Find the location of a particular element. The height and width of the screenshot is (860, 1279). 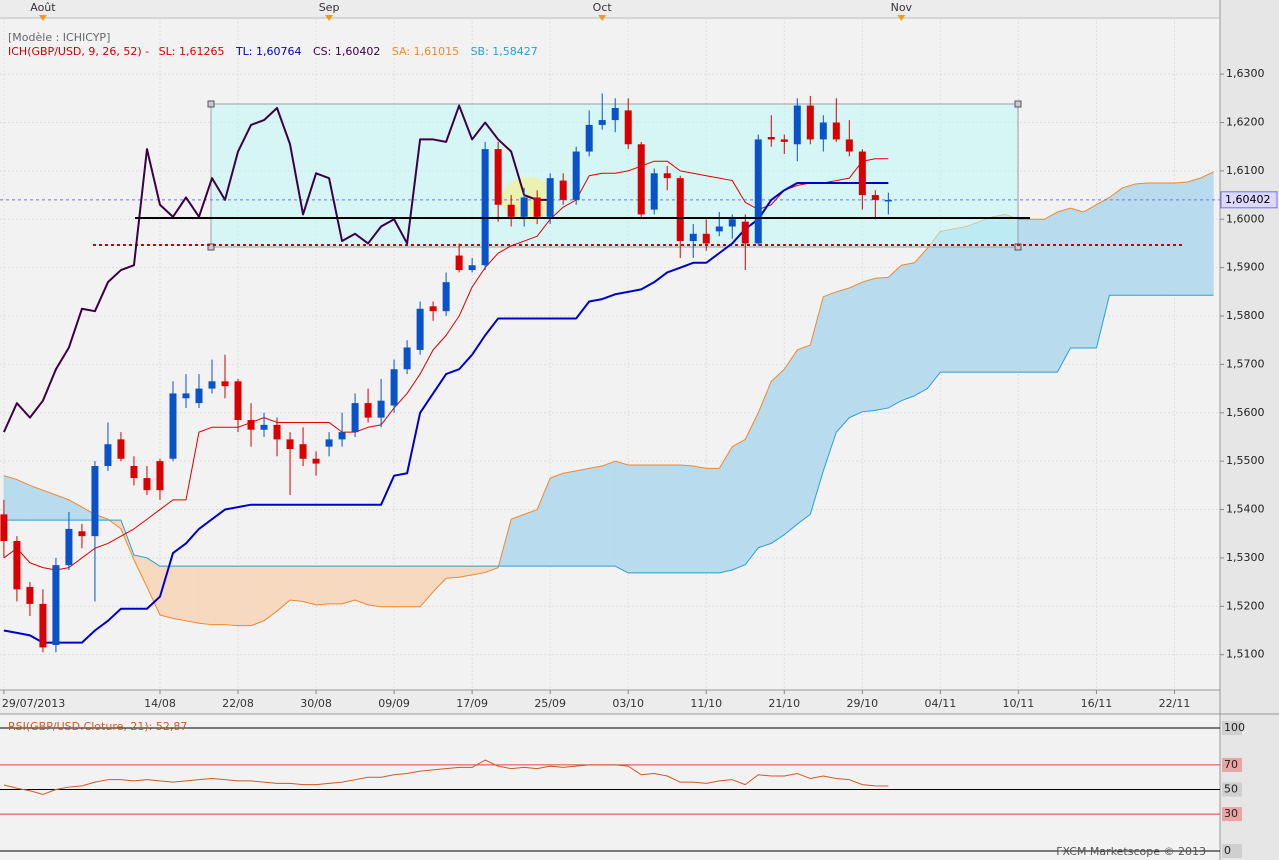

y-tick-label: 1,6000 is located at coordinates (1245, 218).